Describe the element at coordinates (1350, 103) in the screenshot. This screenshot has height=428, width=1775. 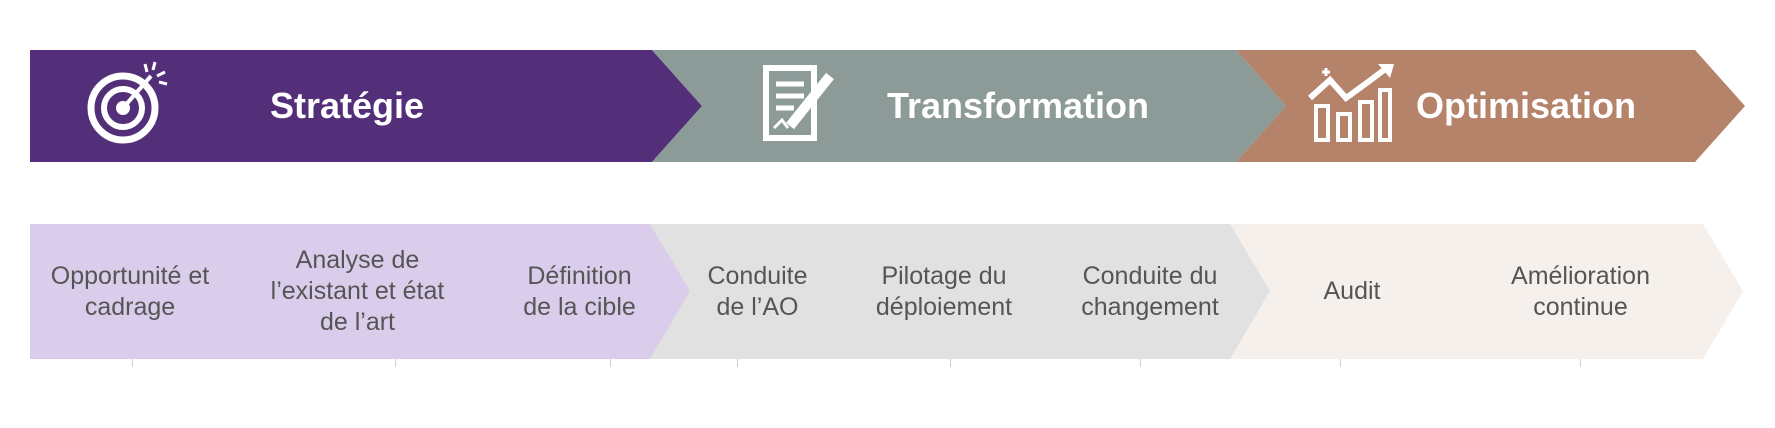
I see `growth-chart-icon` at that location.